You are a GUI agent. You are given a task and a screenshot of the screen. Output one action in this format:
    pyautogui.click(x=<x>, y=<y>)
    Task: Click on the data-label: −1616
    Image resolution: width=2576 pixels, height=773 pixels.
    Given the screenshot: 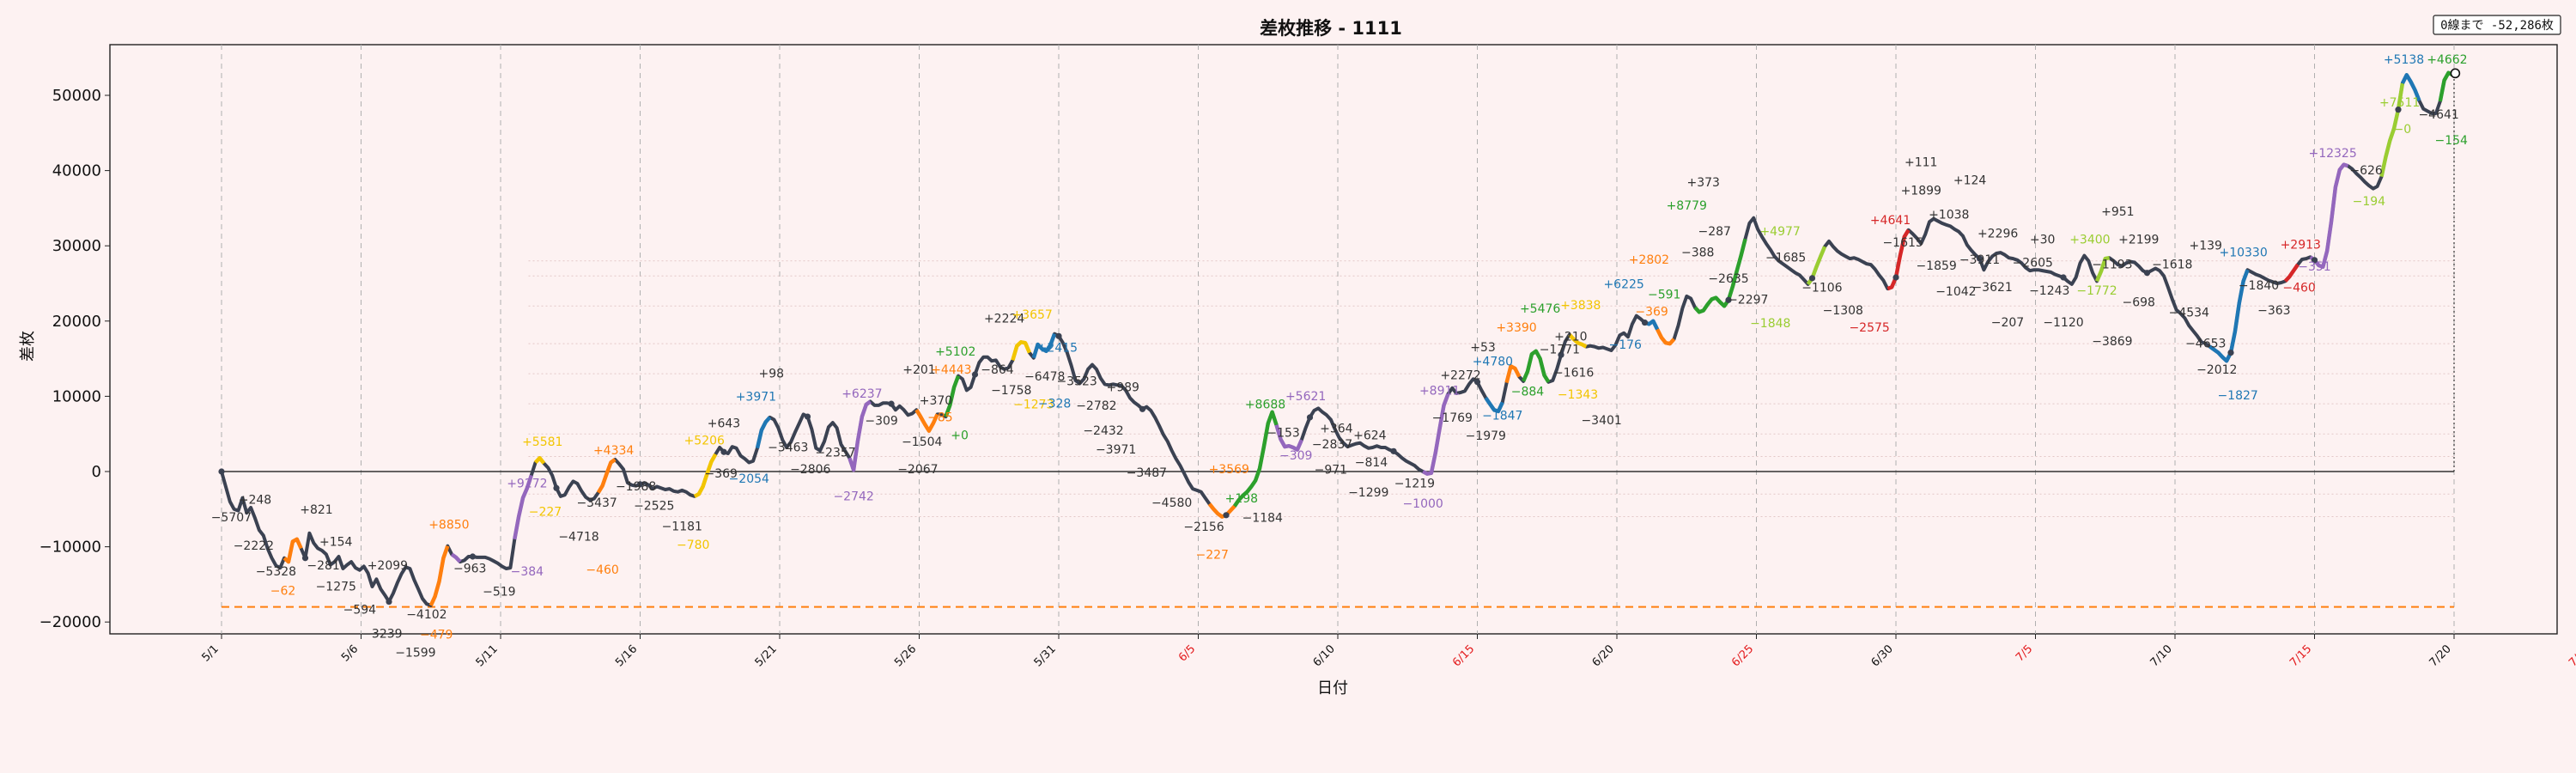 What is the action you would take?
    pyautogui.click(x=1573, y=373)
    